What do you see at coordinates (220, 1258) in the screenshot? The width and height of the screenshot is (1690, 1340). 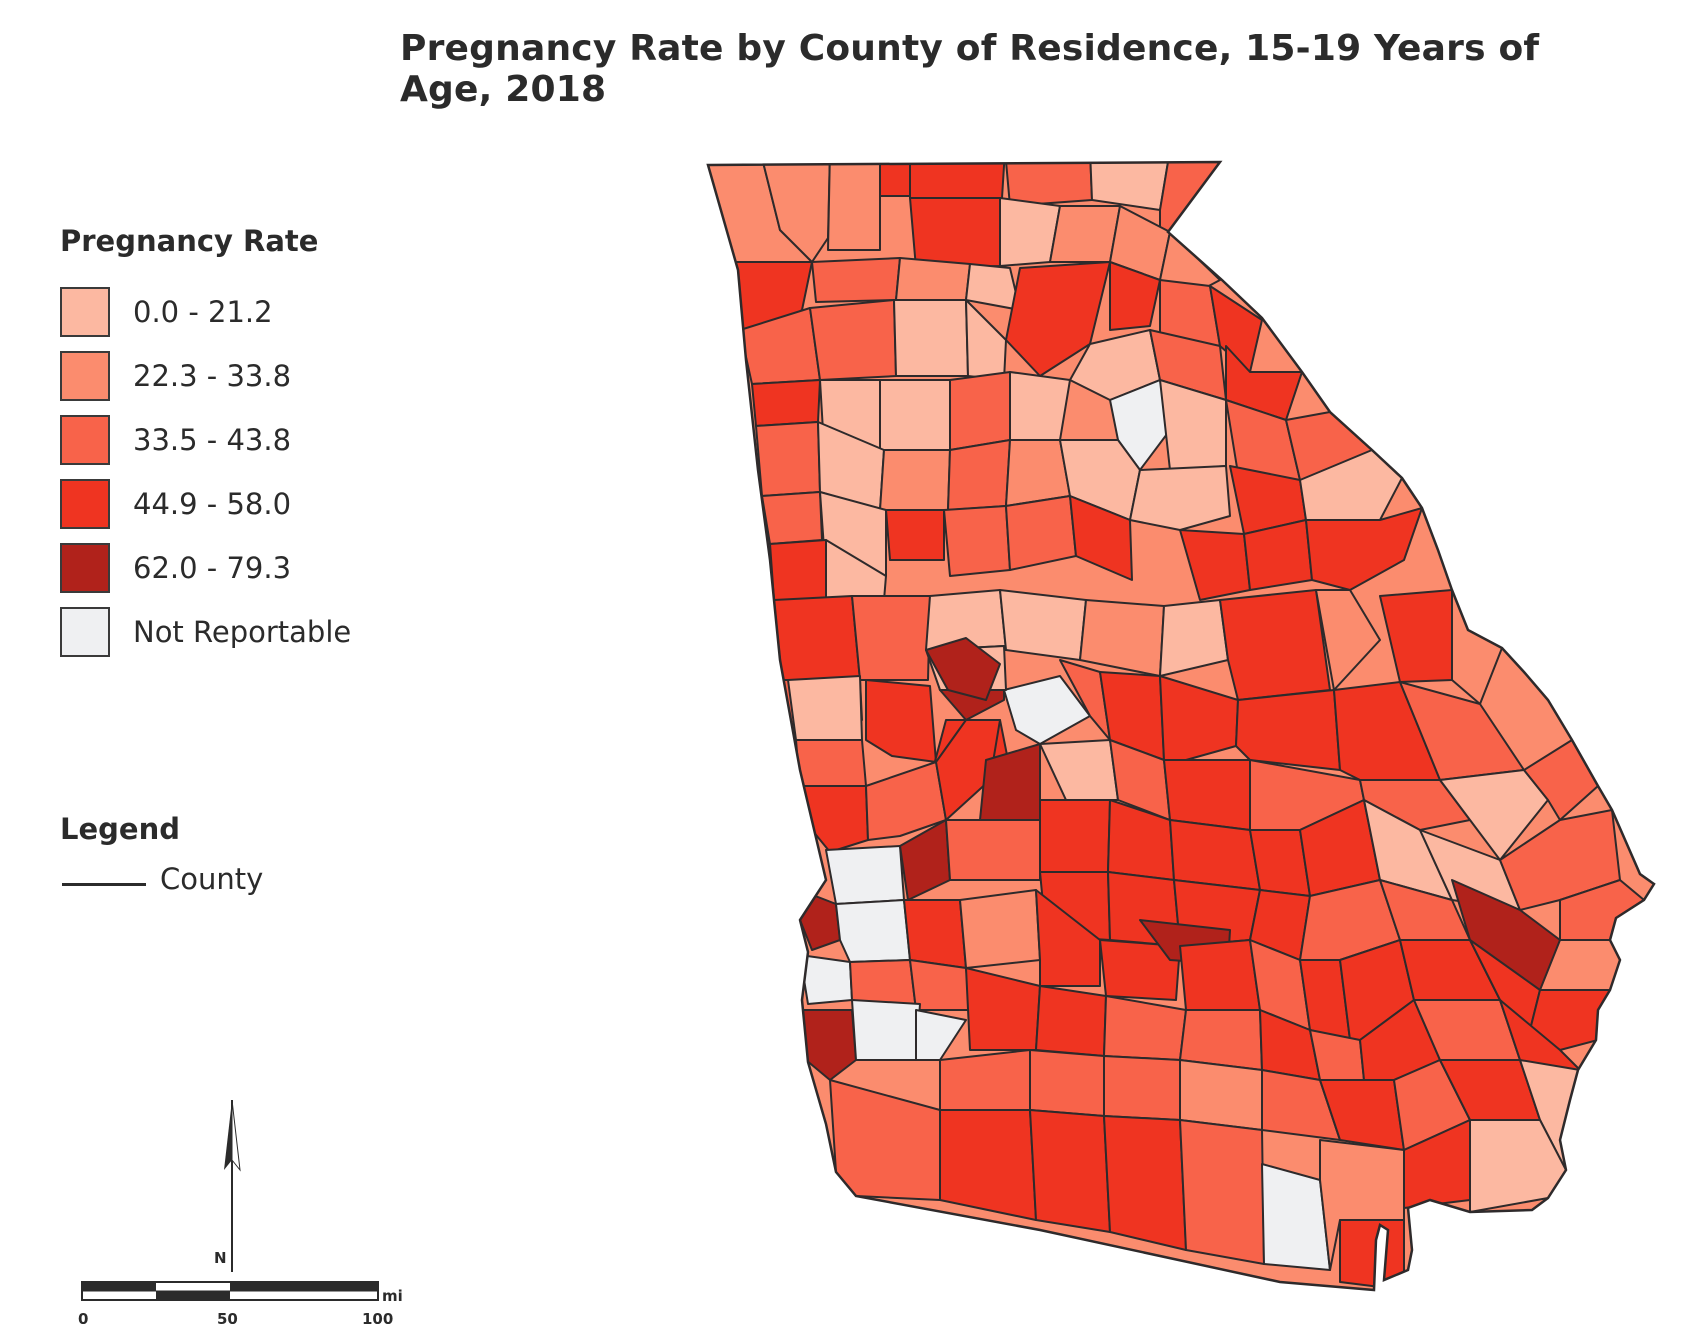 I see `north-arrow-label: N` at bounding box center [220, 1258].